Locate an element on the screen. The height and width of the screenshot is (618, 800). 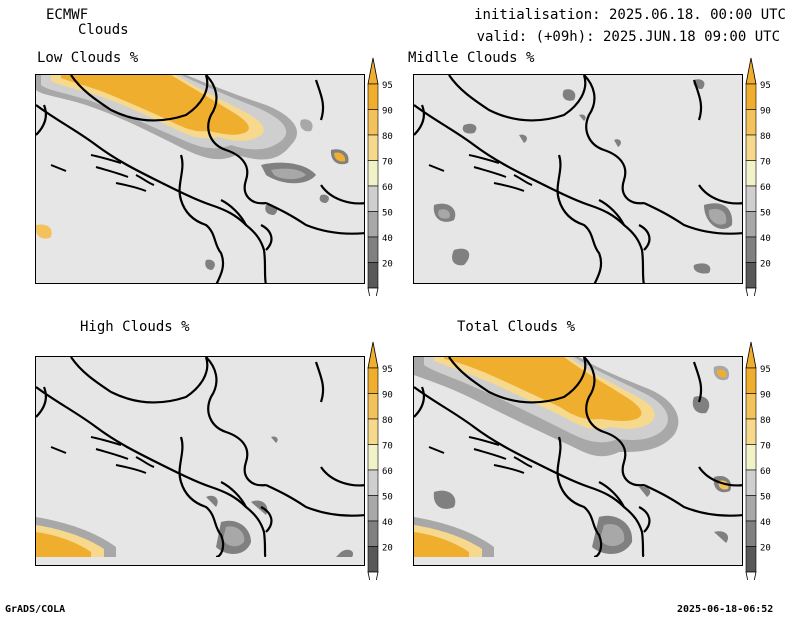
borders-total is located at coordinates (578, 457).